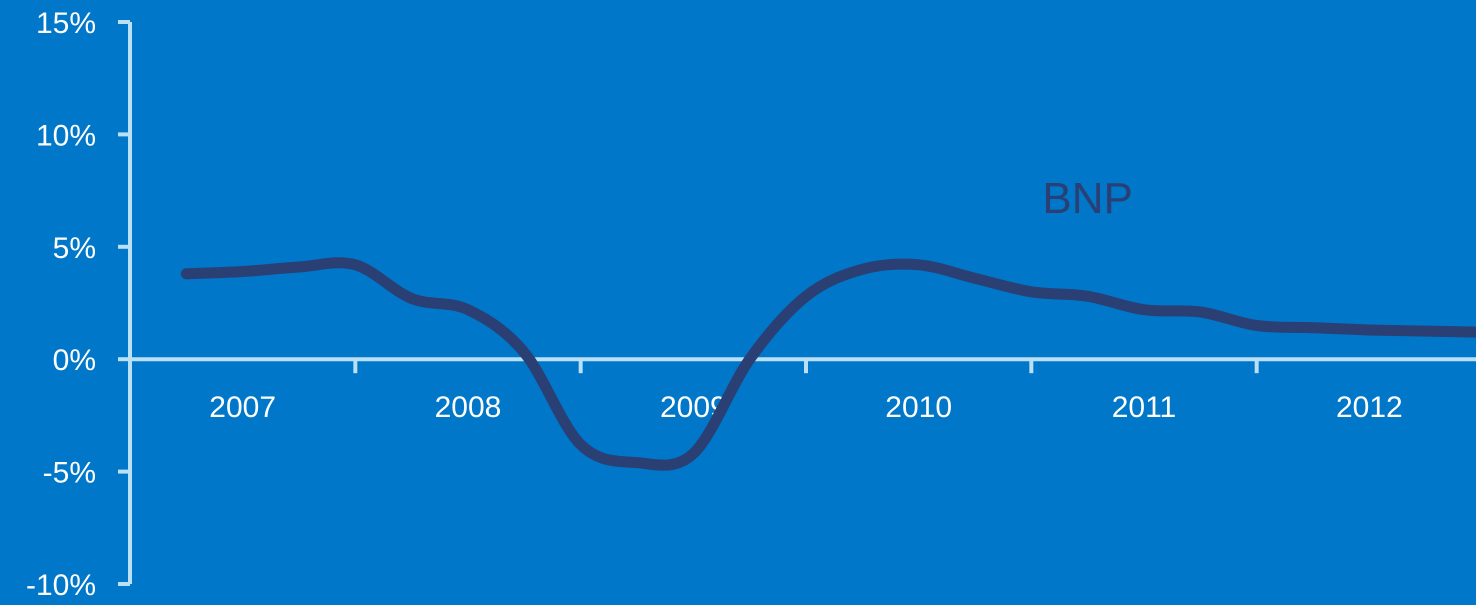 Image resolution: width=1476 pixels, height=605 pixels. What do you see at coordinates (1369, 407) in the screenshot?
I see `x-tick-label: 2012` at bounding box center [1369, 407].